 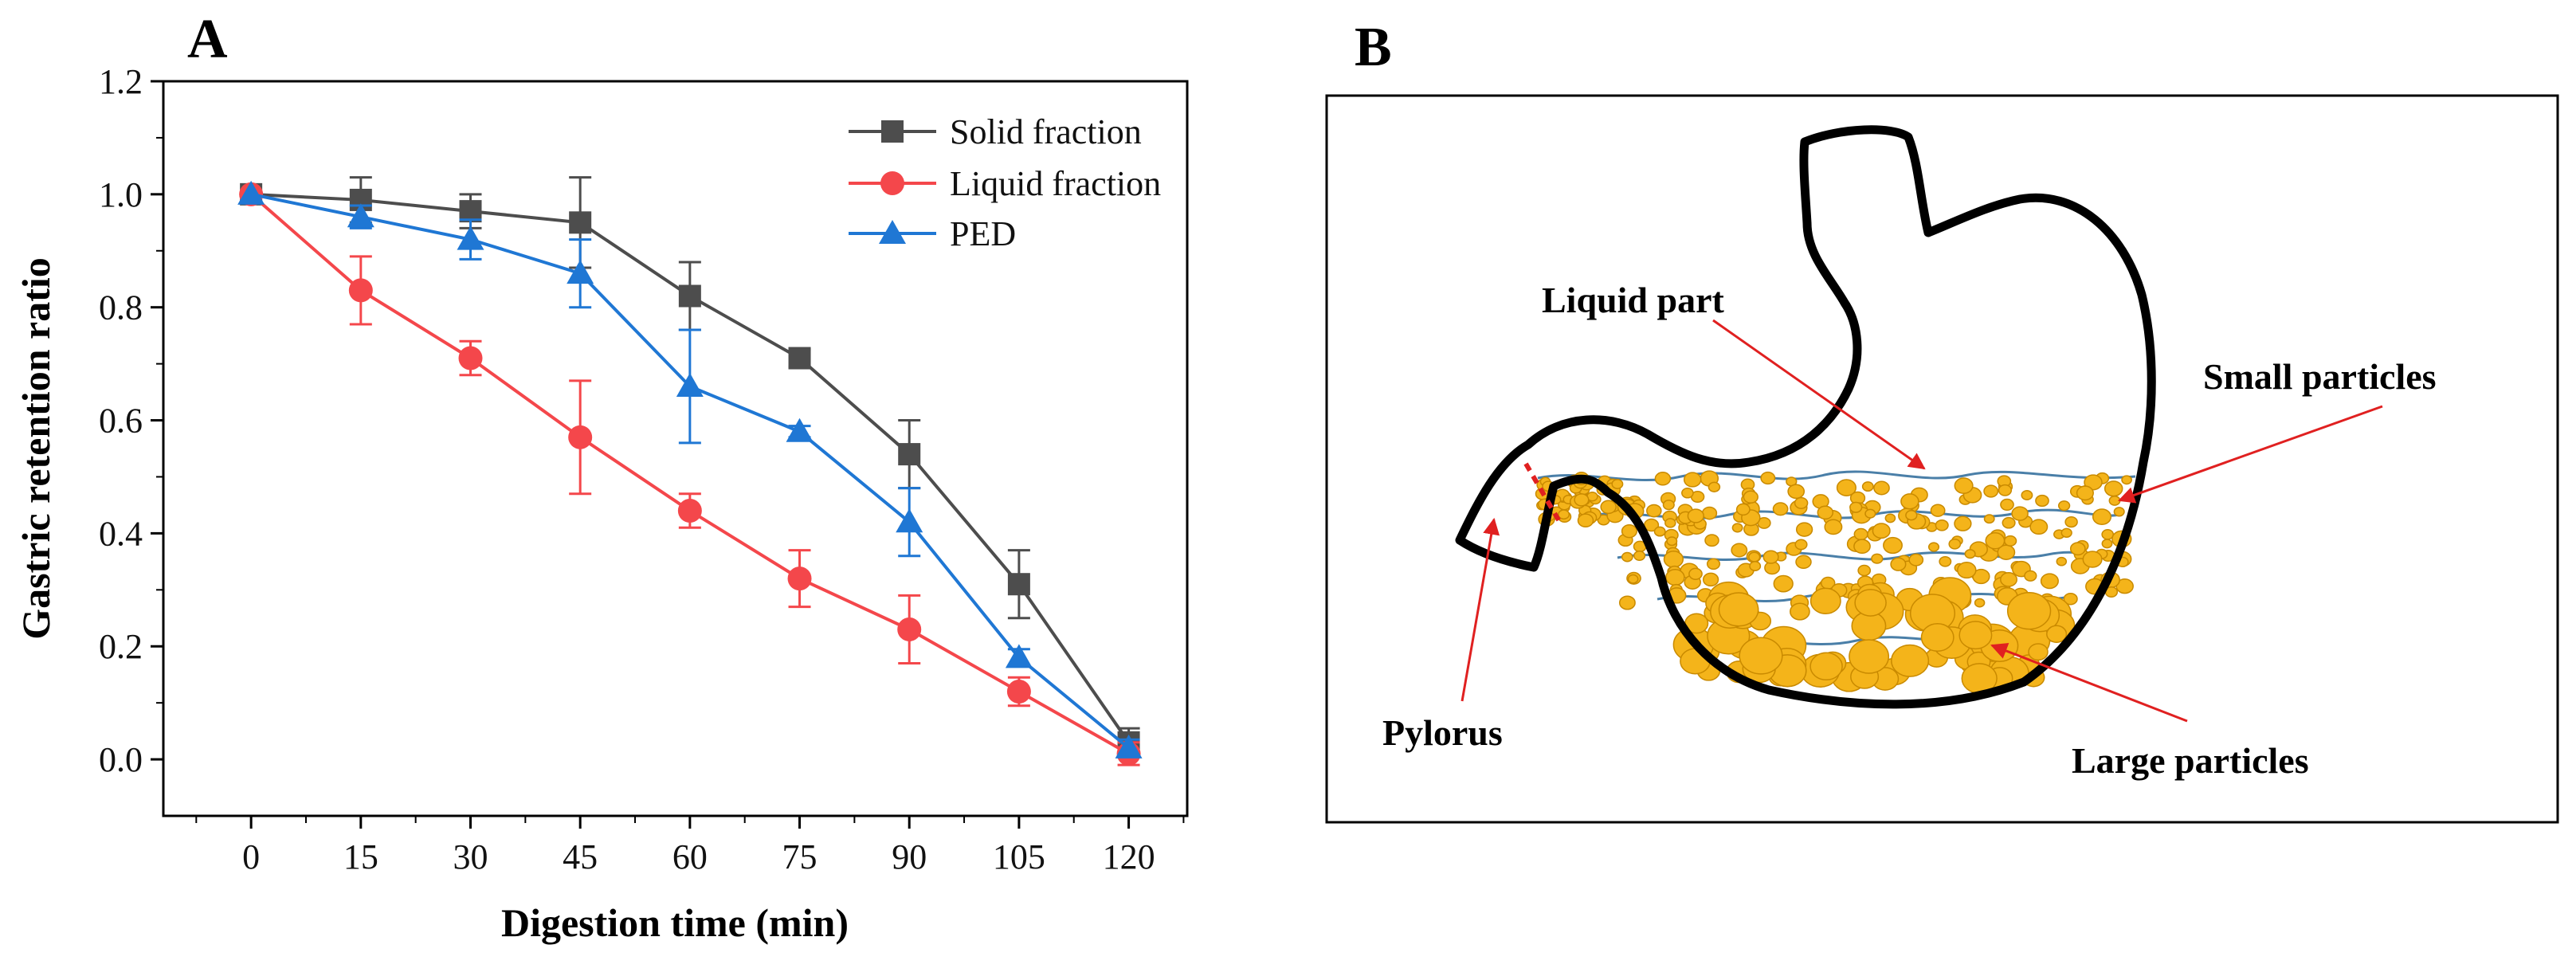 I want to click on x-tick-label: 120, so click(x=1129, y=856).